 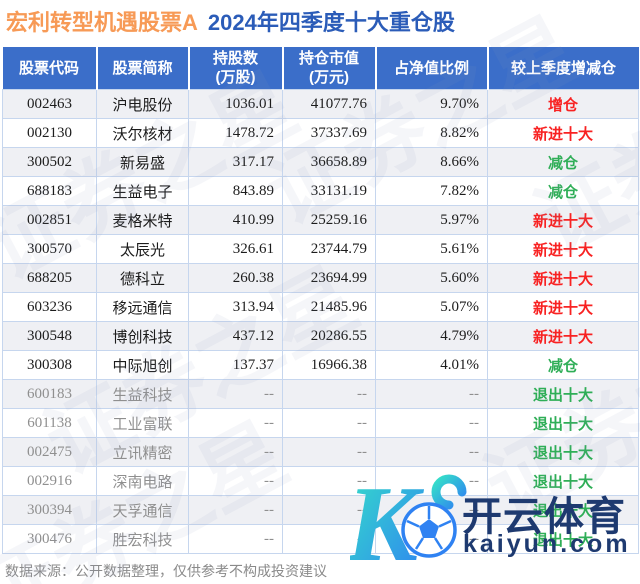 What do you see at coordinates (329, 133) in the screenshot?
I see `market-value: 37337.69` at bounding box center [329, 133].